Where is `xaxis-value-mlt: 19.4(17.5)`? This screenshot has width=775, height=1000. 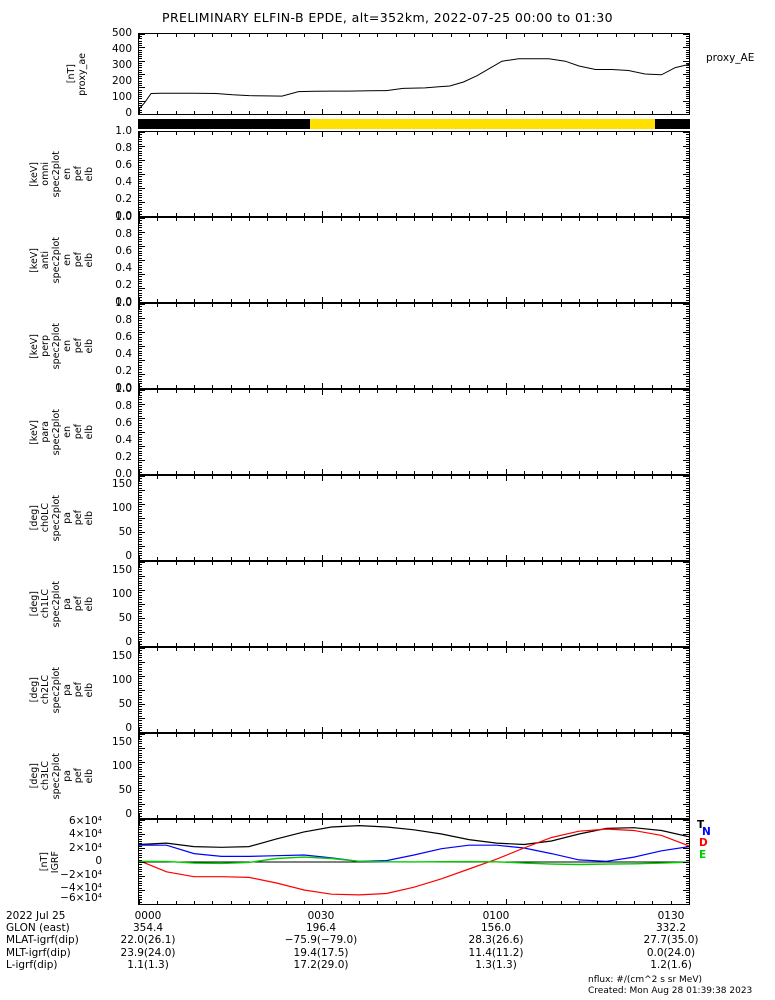 xaxis-value-mlt: 19.4(17.5) is located at coordinates (321, 952).